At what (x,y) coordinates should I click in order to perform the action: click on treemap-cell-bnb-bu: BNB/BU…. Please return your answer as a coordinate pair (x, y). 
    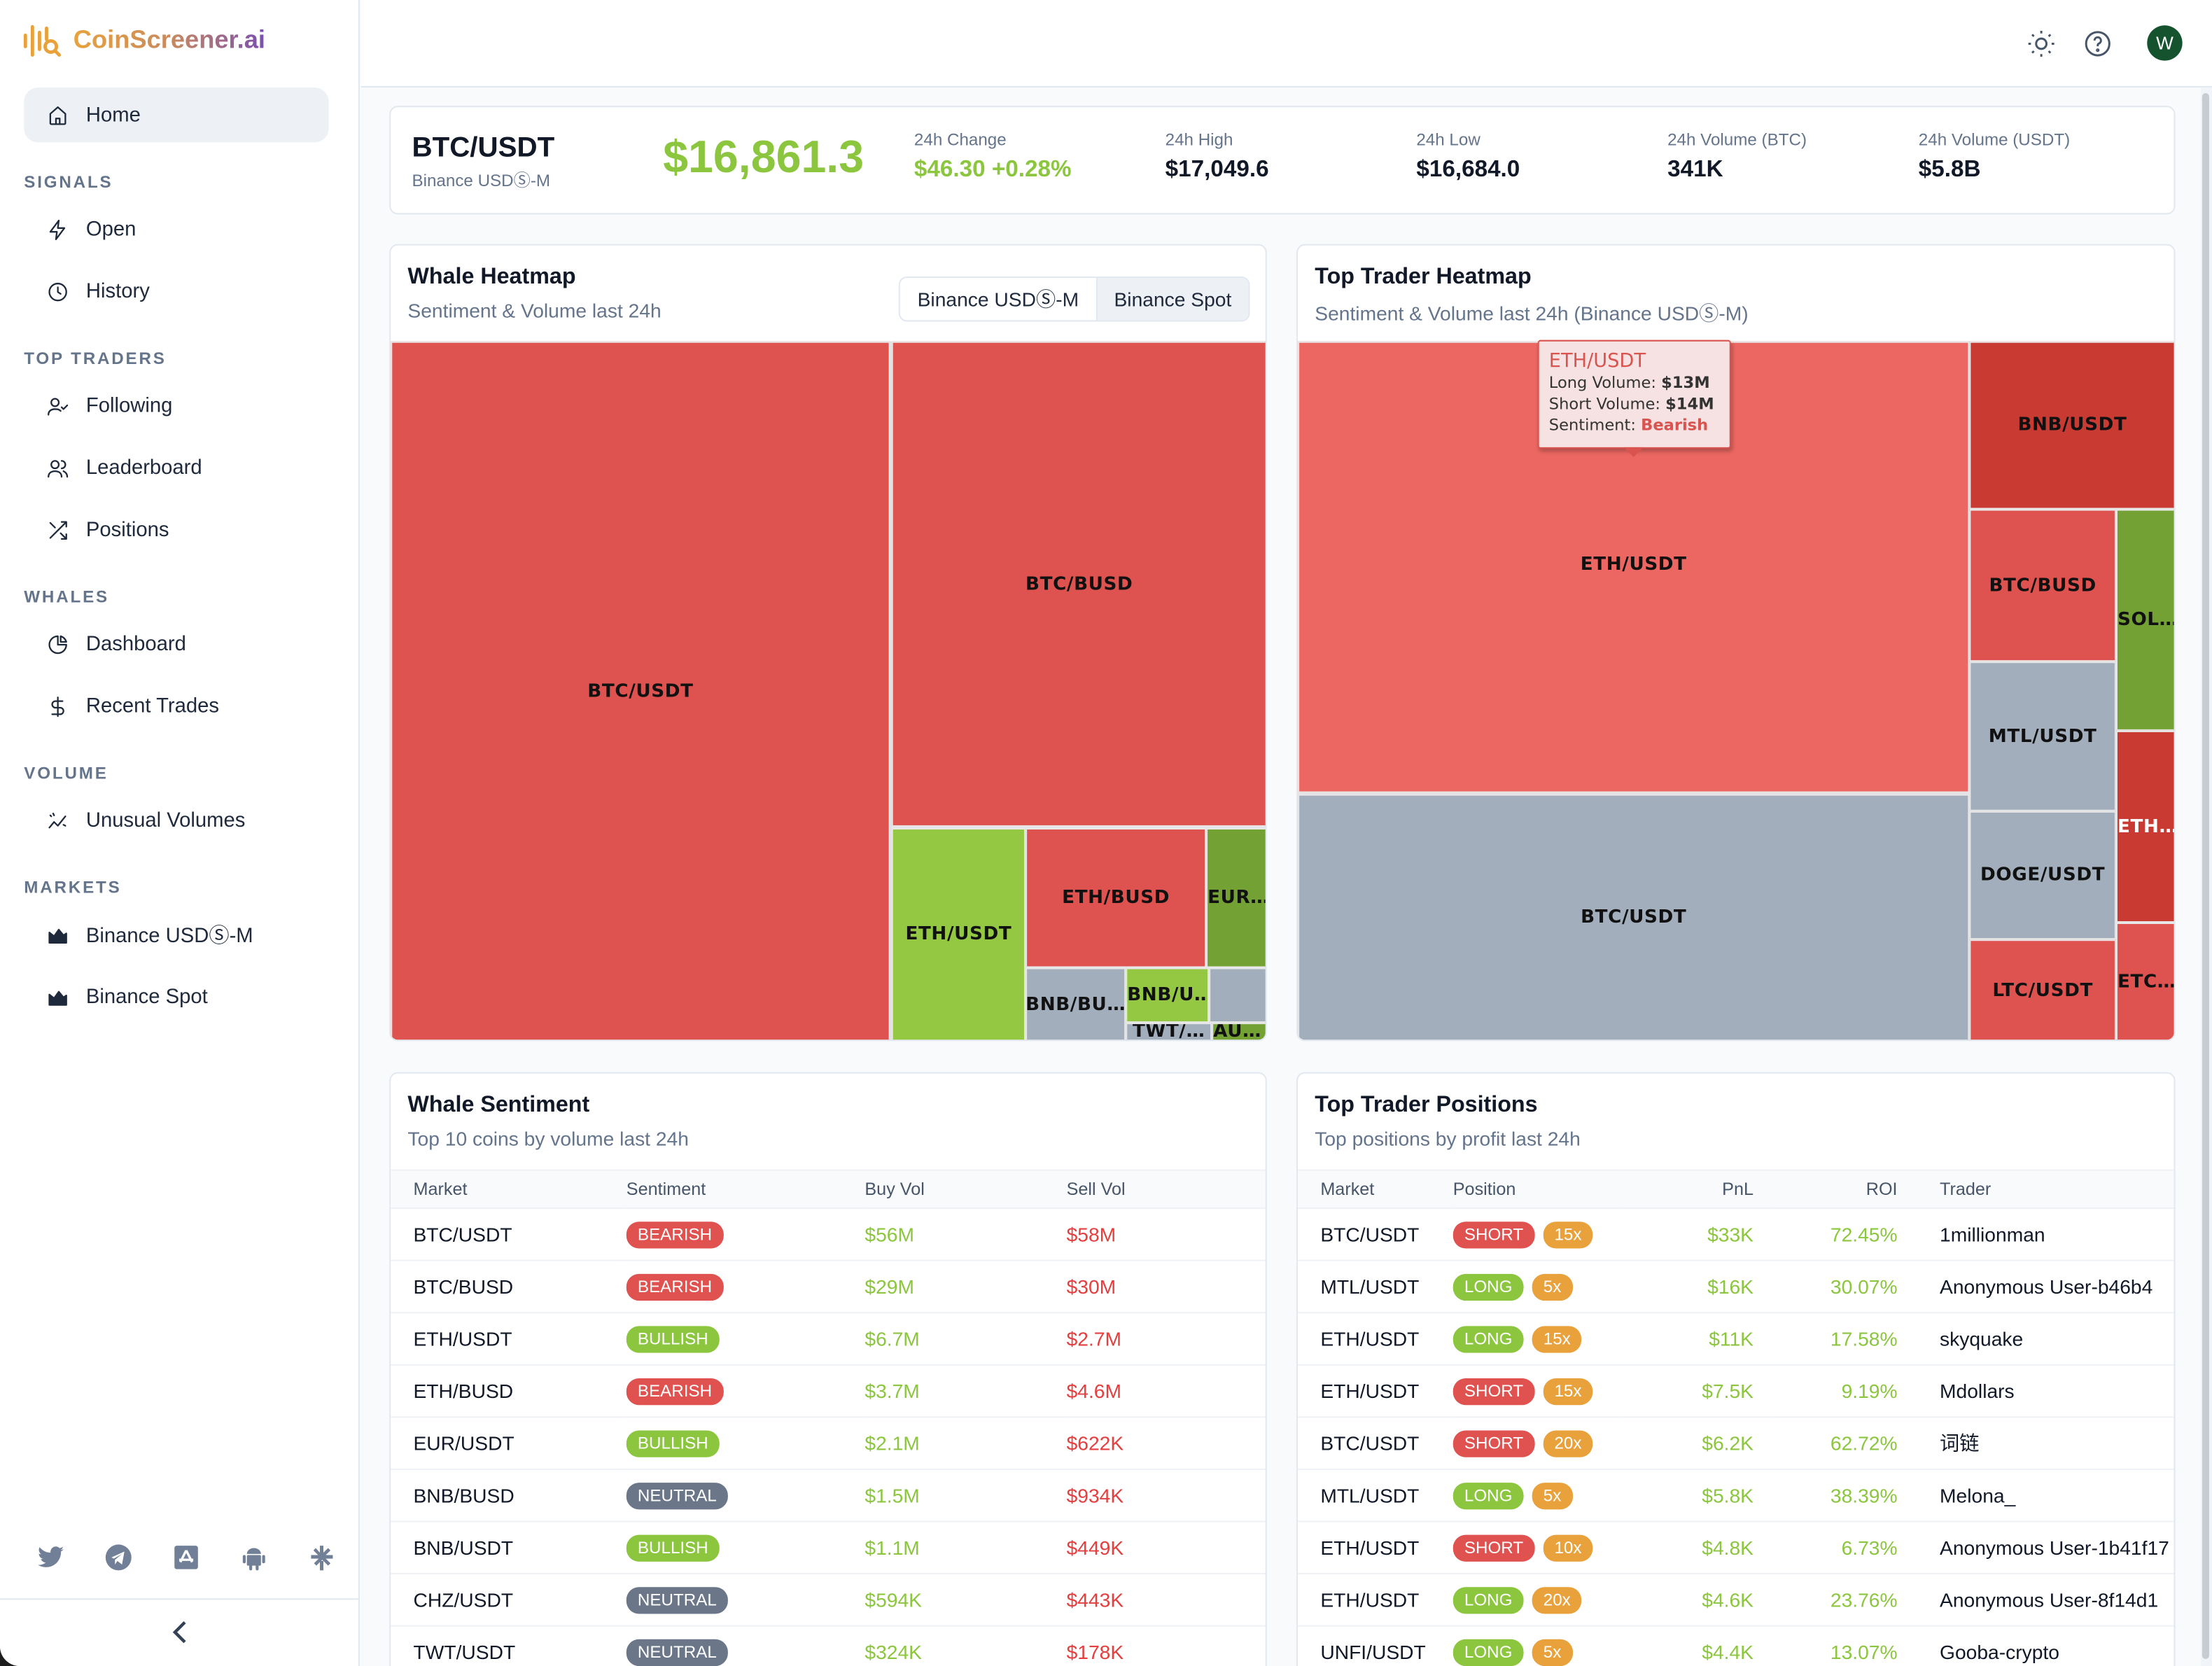
    Looking at the image, I should click on (1076, 1003).